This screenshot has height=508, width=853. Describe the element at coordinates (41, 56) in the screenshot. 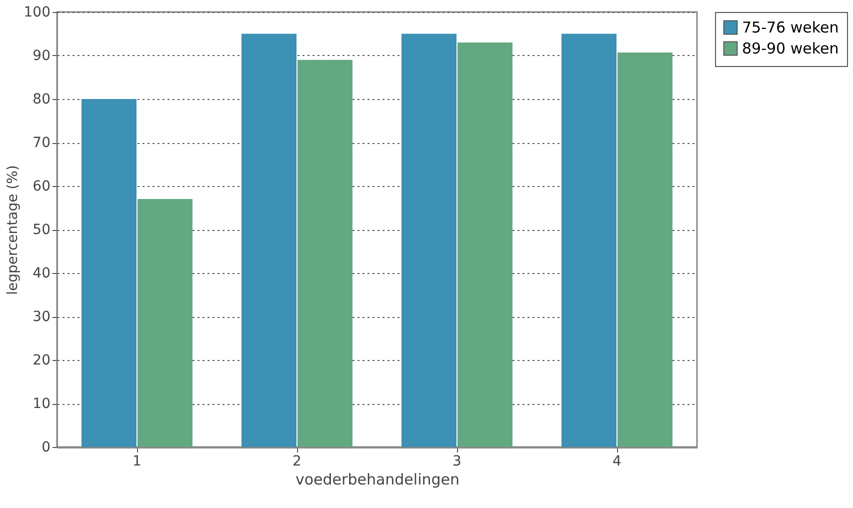

I see `y-tick-label: 90` at that location.